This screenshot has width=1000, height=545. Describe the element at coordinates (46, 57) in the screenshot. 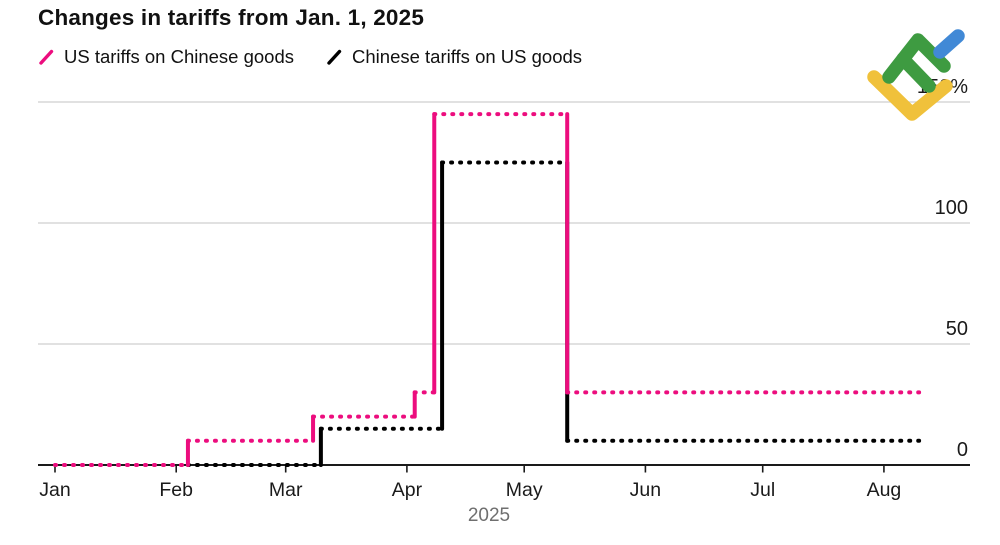

I see `pink-slash-icon` at that location.